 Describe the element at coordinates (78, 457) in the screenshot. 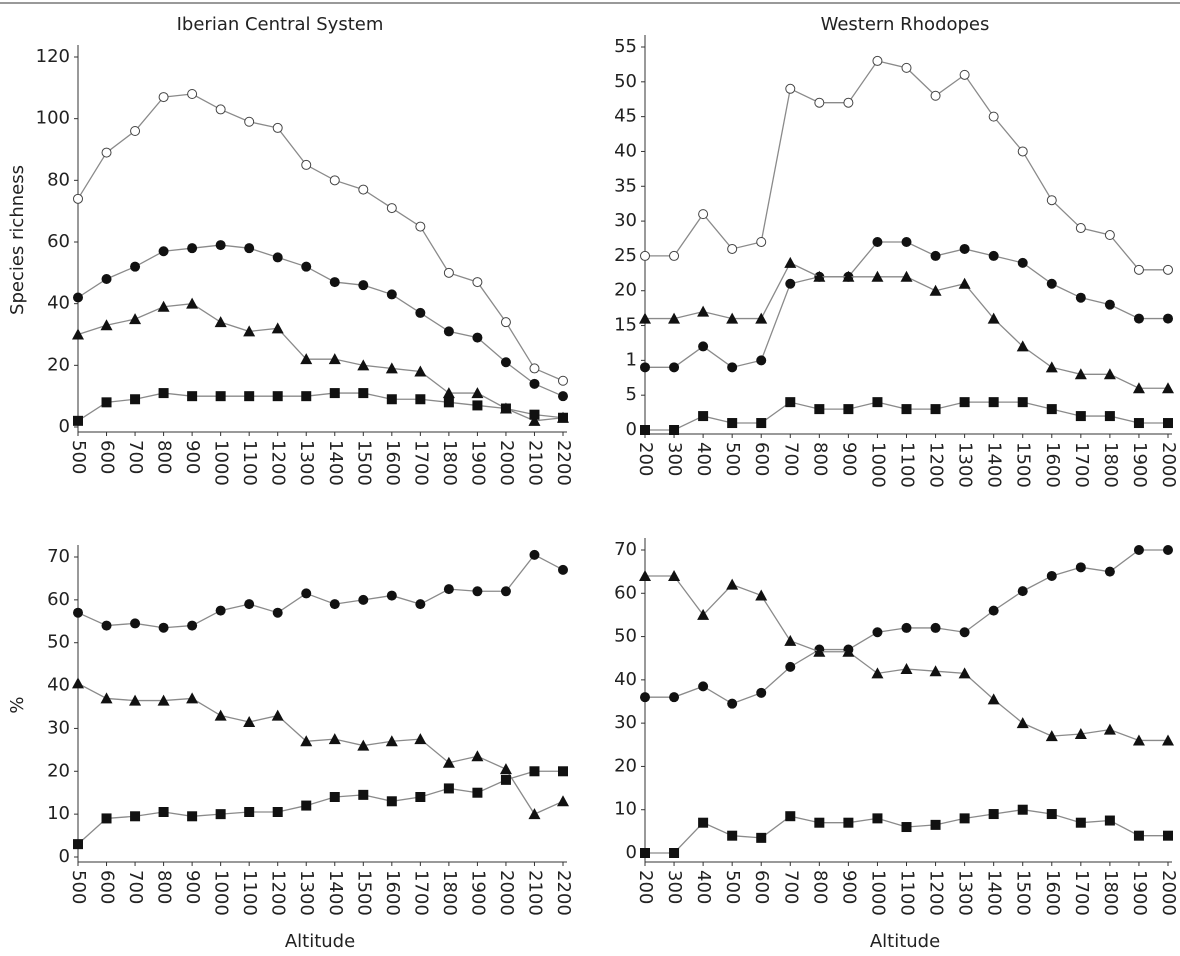

I see `x-tick-label: 500` at that location.